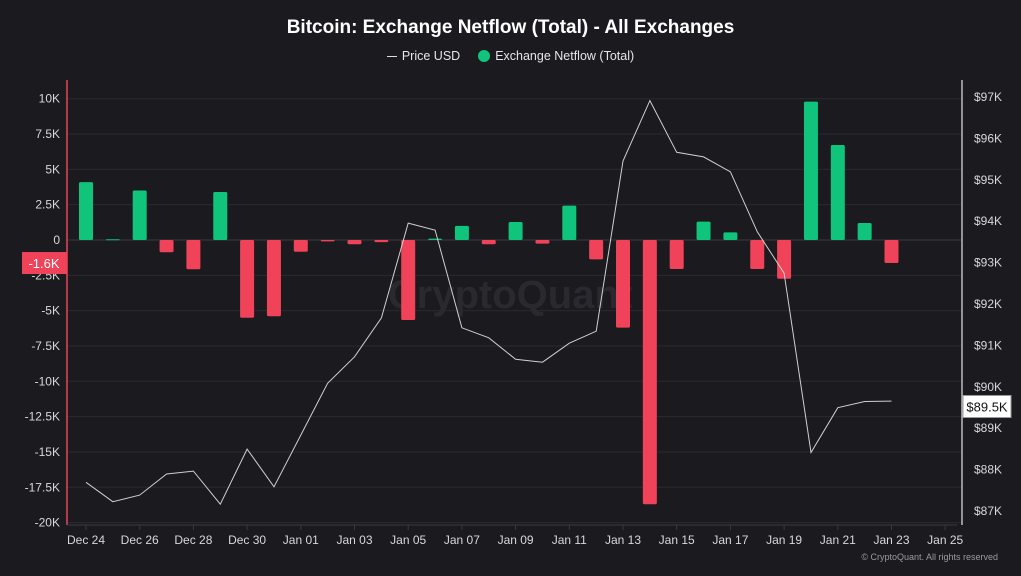 The height and width of the screenshot is (576, 1021). What do you see at coordinates (784, 540) in the screenshot?
I see `x-tick-label: Jan 19` at bounding box center [784, 540].